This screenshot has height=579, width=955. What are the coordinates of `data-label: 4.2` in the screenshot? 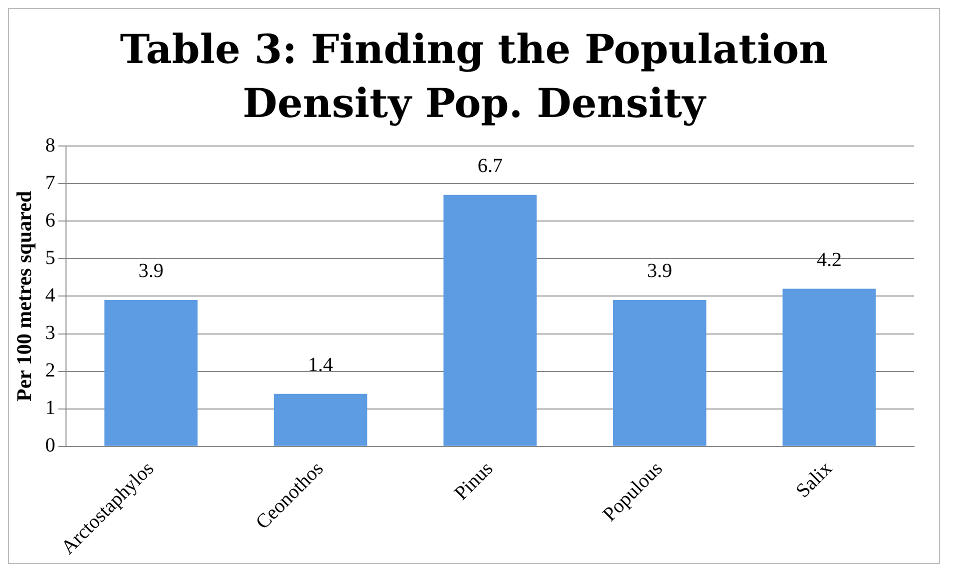 It's located at (829, 259).